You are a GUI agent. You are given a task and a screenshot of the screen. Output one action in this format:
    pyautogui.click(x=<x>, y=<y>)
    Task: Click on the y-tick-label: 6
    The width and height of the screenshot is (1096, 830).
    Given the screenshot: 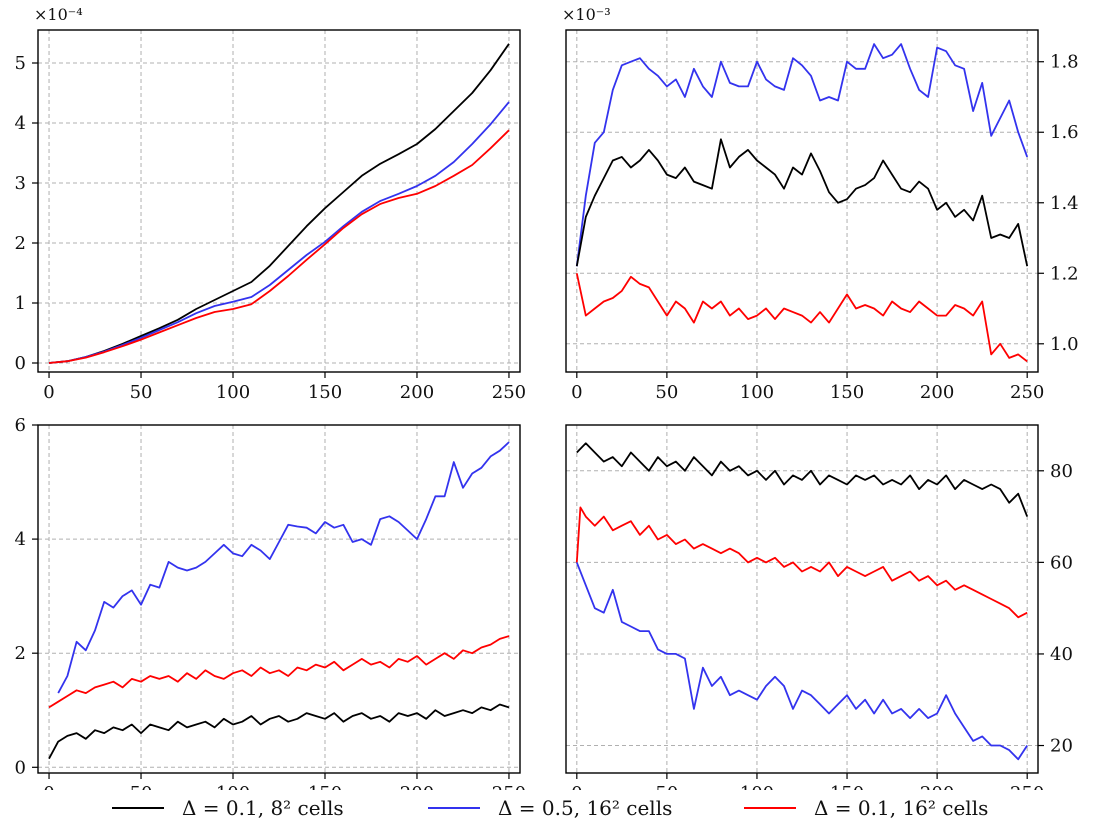 What is the action you would take?
    pyautogui.click(x=20, y=425)
    